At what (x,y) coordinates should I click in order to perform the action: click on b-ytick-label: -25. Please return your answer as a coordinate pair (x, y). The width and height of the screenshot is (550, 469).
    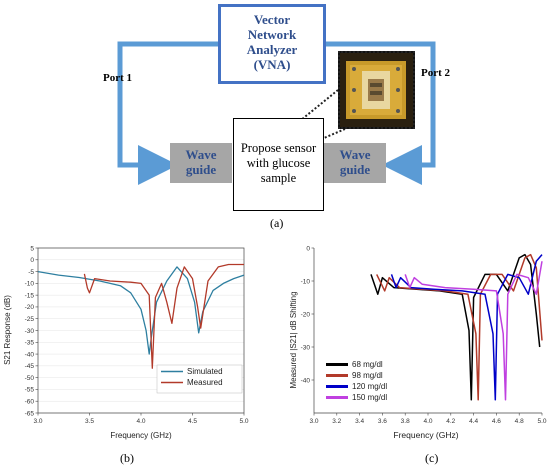
    Looking at the image, I should click on (30, 319).